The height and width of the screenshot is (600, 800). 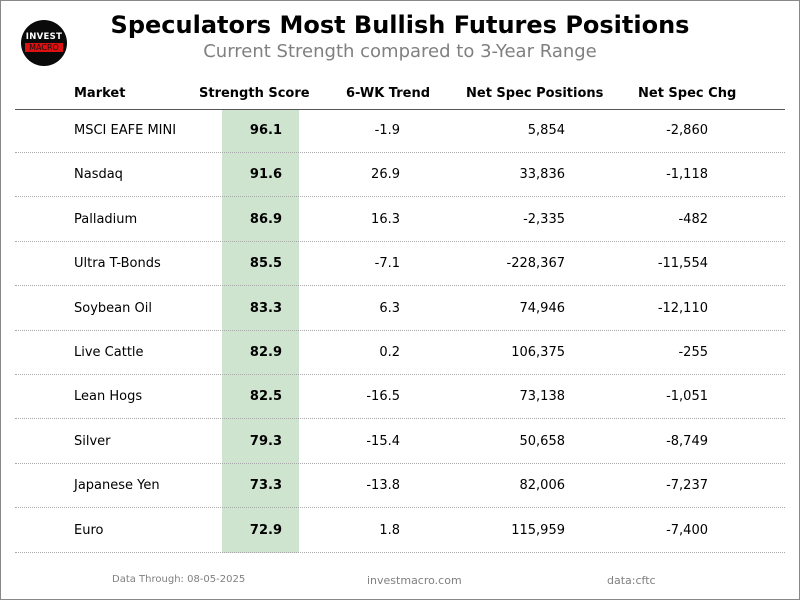 What do you see at coordinates (542, 441) in the screenshot?
I see `net-spec-positions-cell: 50,658` at bounding box center [542, 441].